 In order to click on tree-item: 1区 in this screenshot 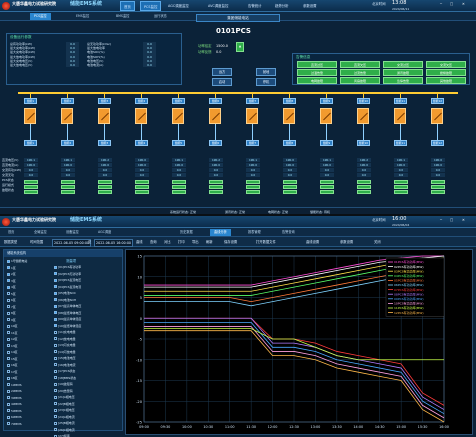, I will do `click(17, 268)`.